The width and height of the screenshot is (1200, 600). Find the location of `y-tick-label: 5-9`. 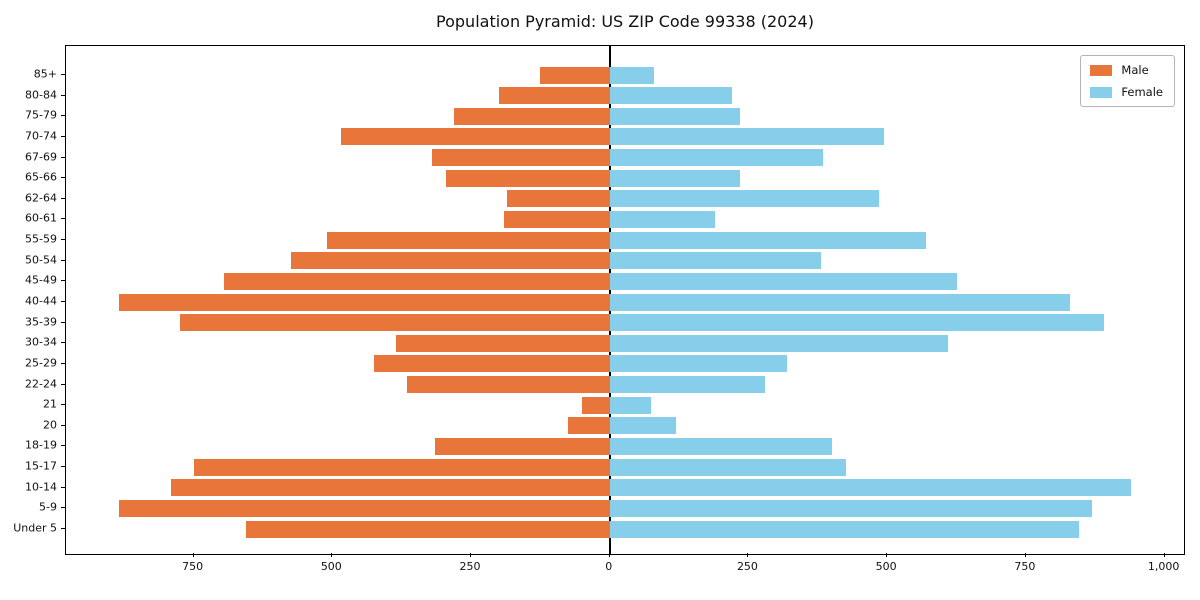

y-tick-label: 5-9 is located at coordinates (48, 507).